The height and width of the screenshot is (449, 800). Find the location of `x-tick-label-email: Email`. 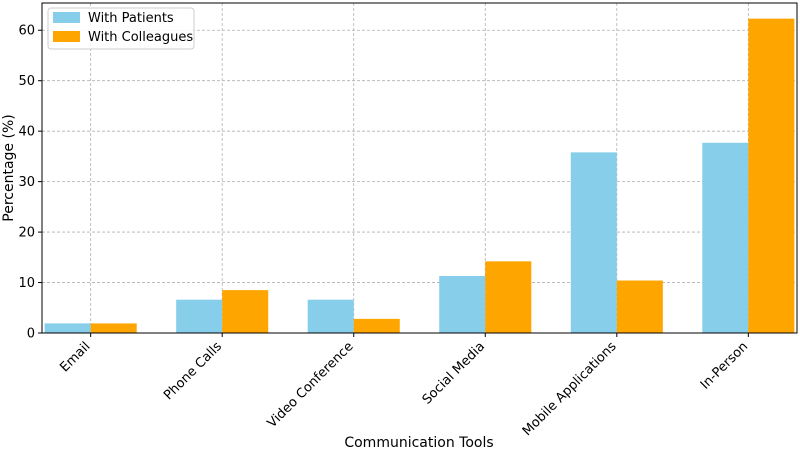

x-tick-label-email: Email is located at coordinates (75, 357).